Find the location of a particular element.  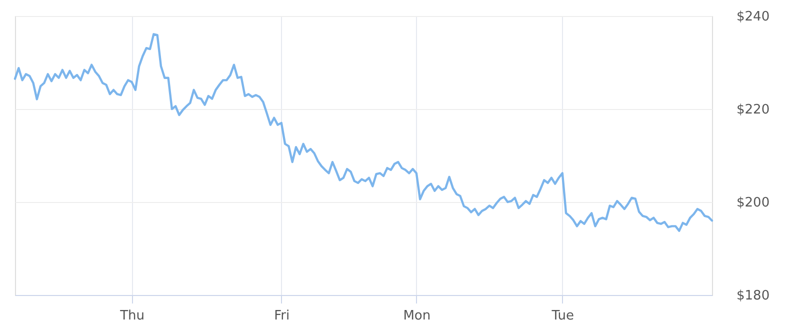

x-tick-label: Fri is located at coordinates (282, 316).